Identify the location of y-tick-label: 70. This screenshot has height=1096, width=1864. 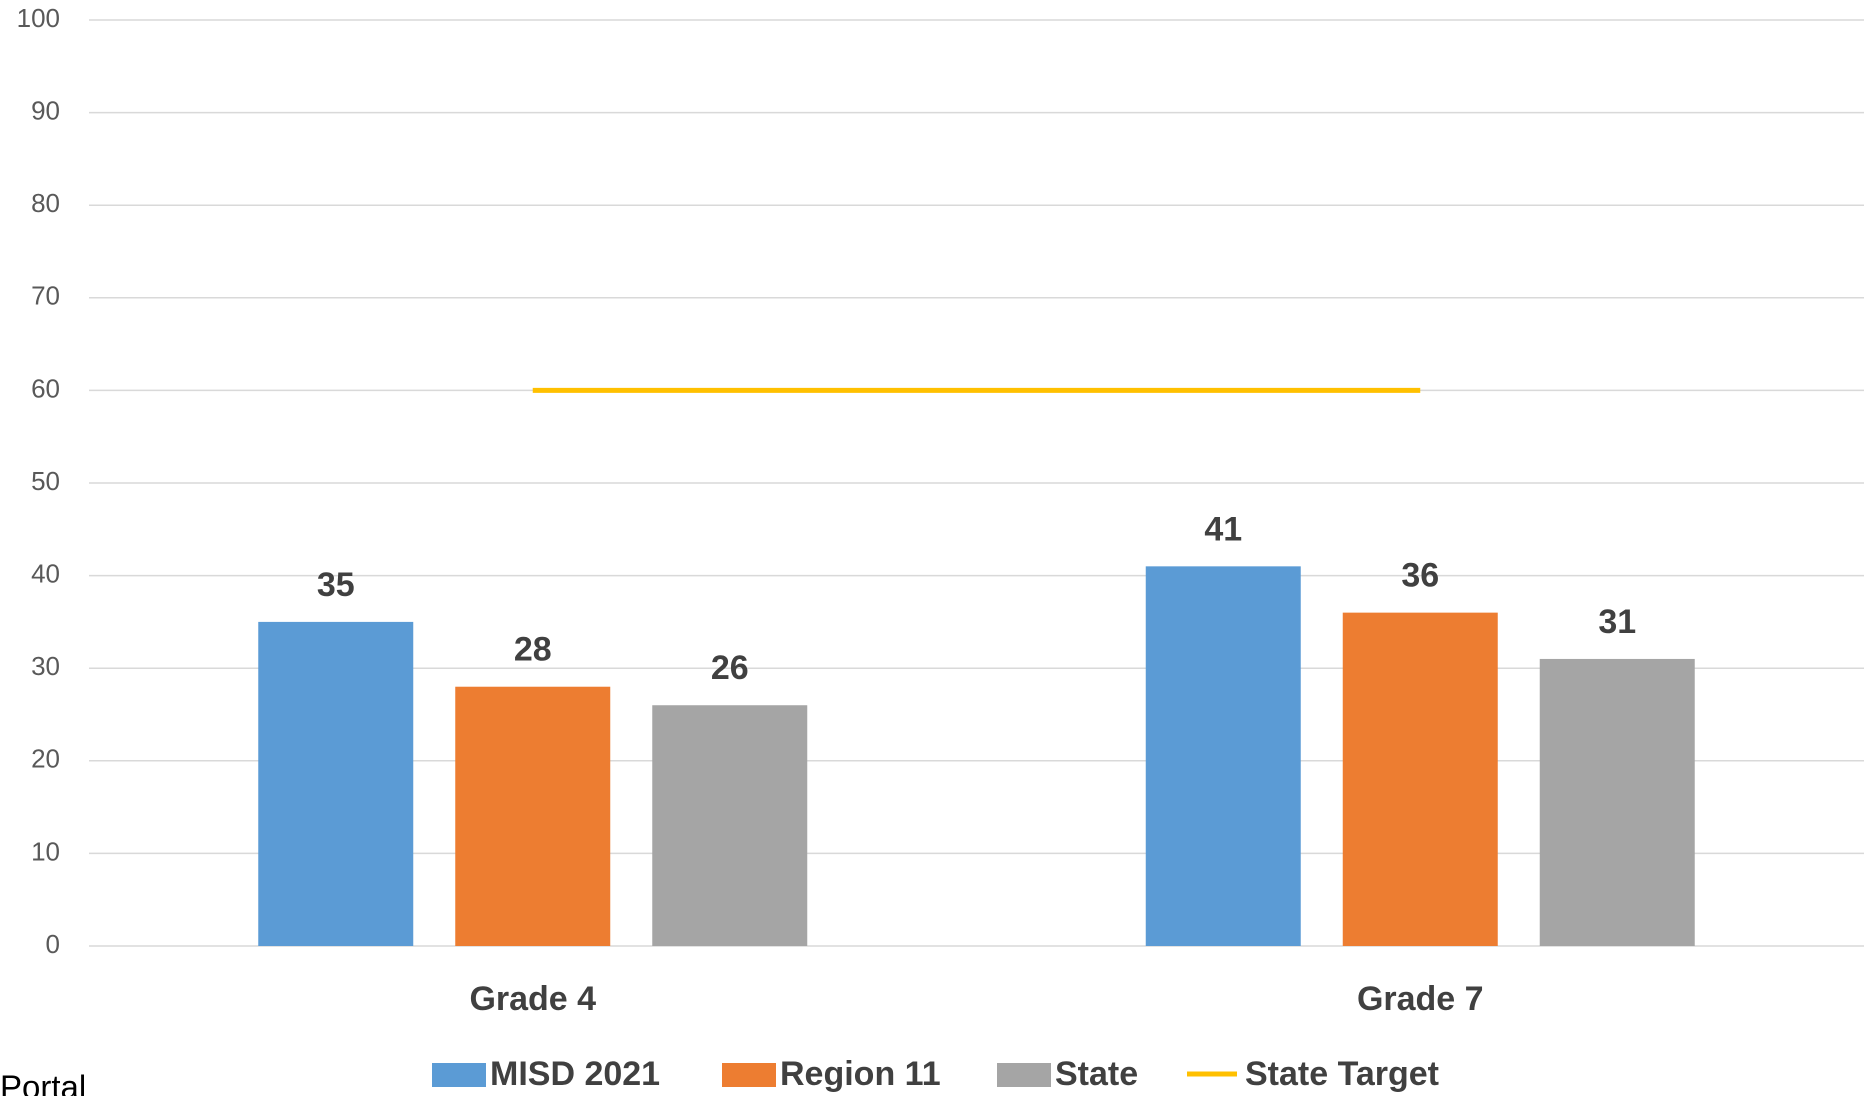
(45, 296).